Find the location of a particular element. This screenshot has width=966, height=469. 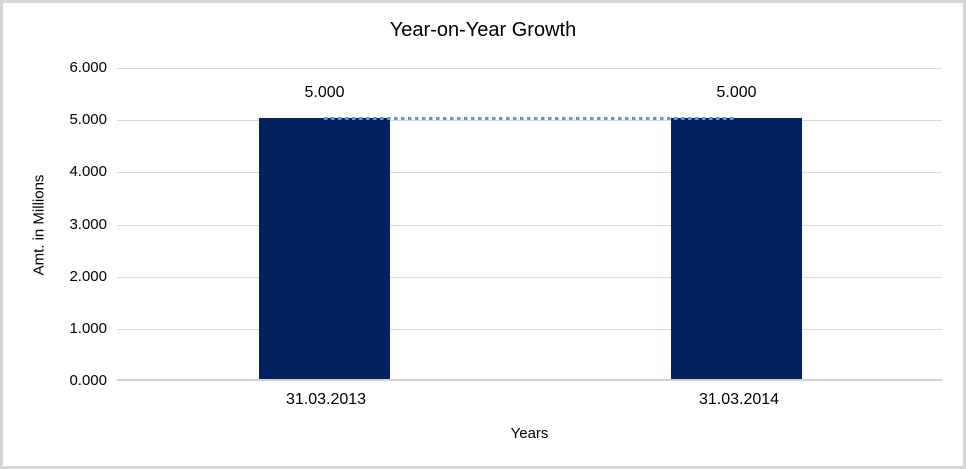

y-tick-2: 2.000 is located at coordinates (88, 276).